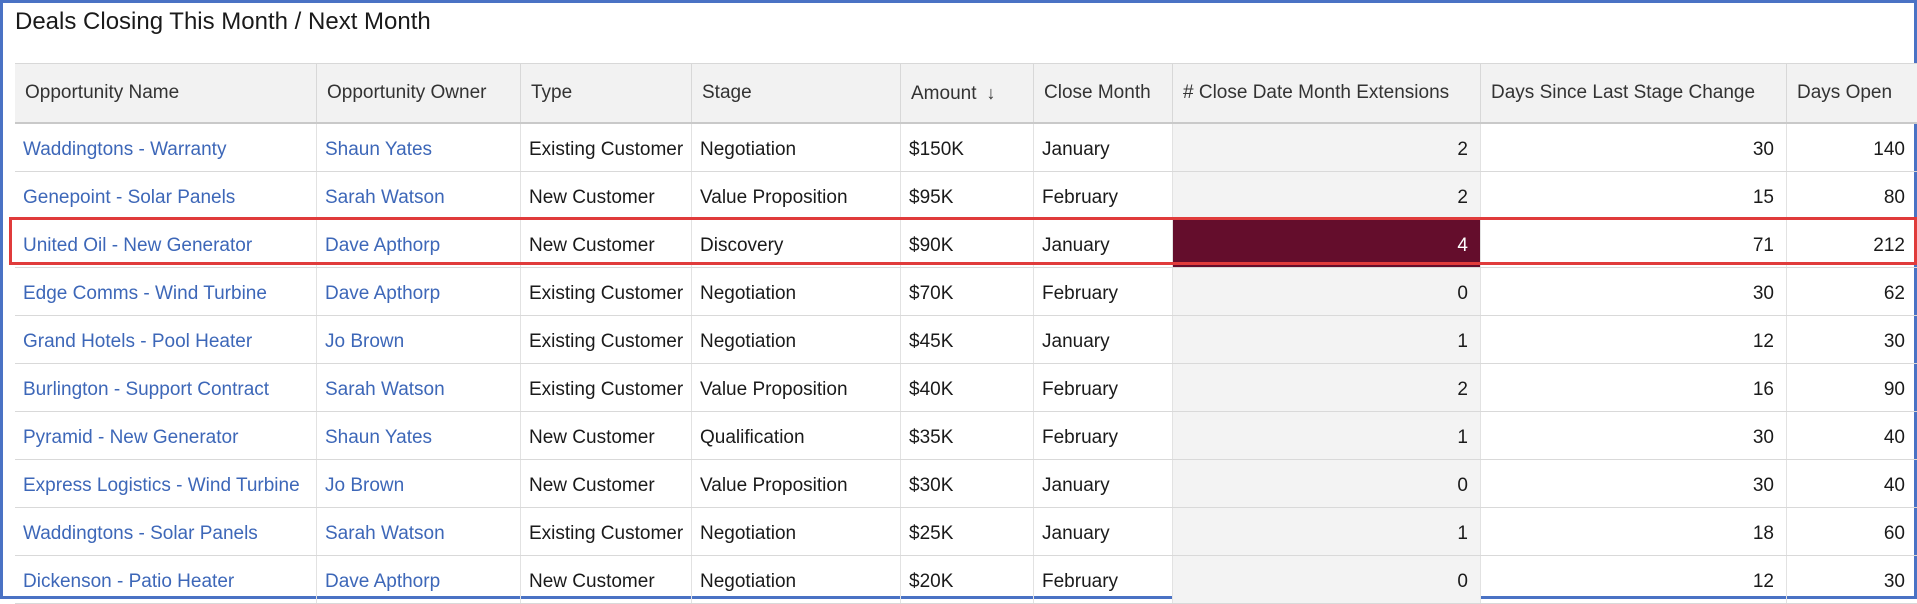 This screenshot has width=1917, height=604. I want to click on cell-stage: Discovery, so click(796, 243).